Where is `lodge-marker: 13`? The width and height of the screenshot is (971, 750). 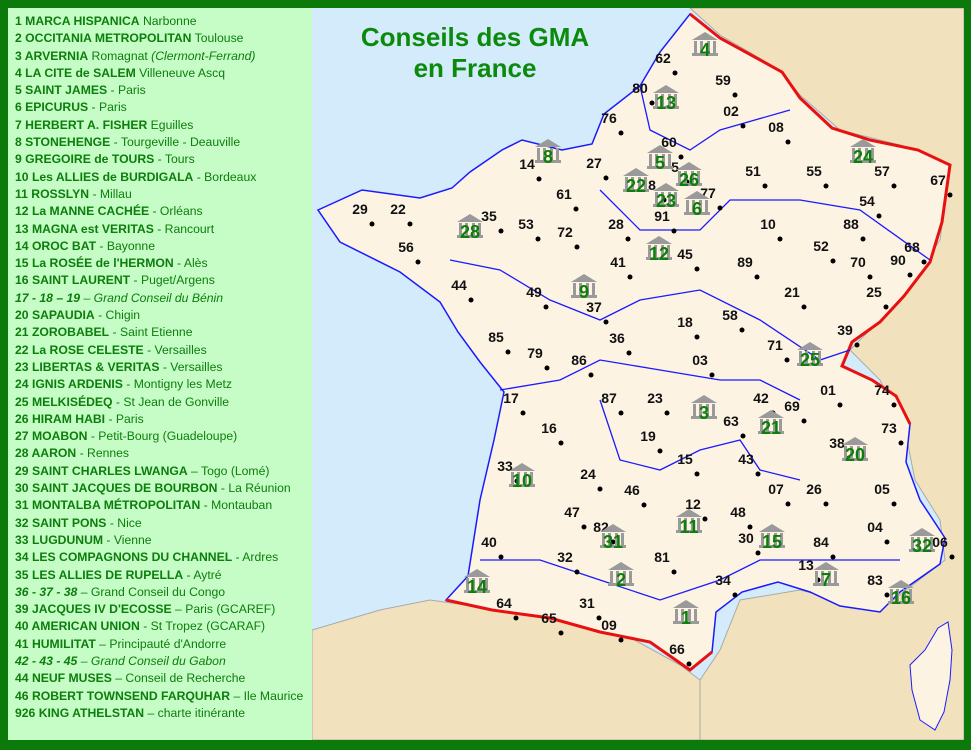 lodge-marker: 13 is located at coordinates (666, 99).